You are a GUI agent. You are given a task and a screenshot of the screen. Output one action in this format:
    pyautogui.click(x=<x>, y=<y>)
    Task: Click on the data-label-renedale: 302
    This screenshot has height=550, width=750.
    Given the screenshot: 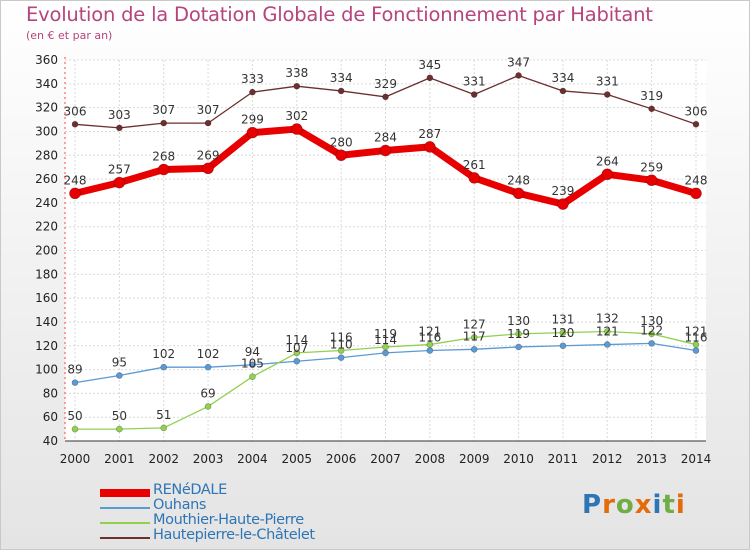 What is the action you would take?
    pyautogui.click(x=296, y=116)
    